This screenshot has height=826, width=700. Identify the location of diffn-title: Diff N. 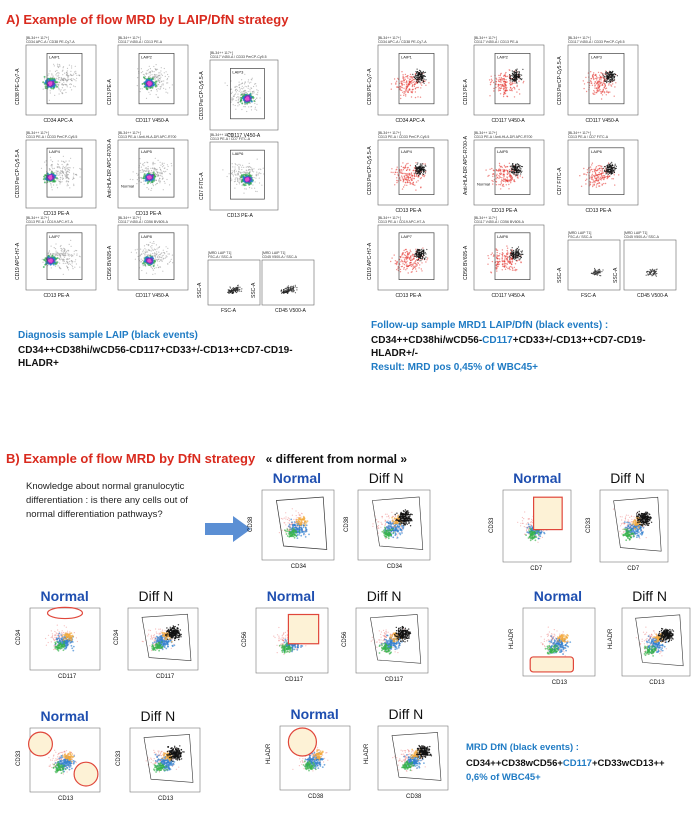
(384, 596).